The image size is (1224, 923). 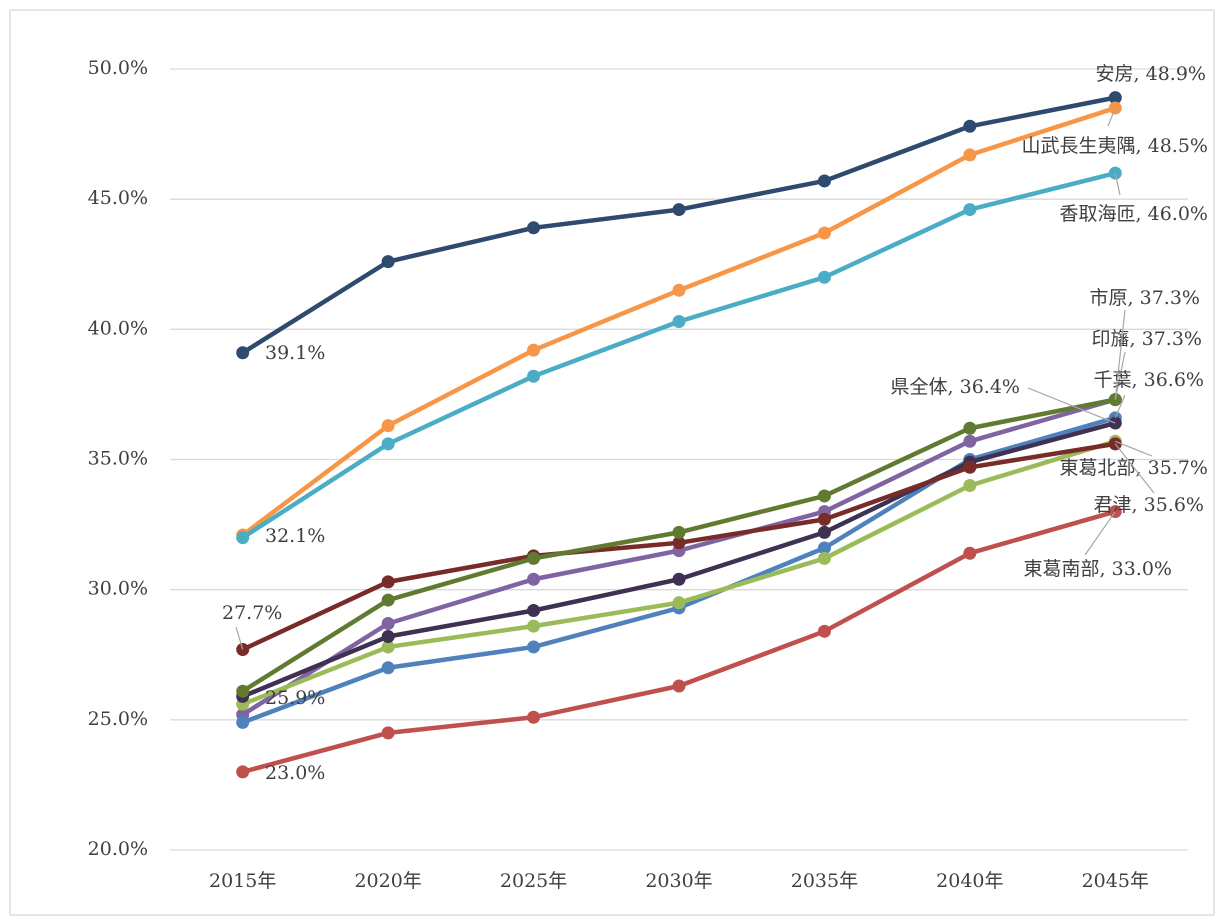 What do you see at coordinates (295, 773) in the screenshot?
I see `data-label: 23.0%` at bounding box center [295, 773].